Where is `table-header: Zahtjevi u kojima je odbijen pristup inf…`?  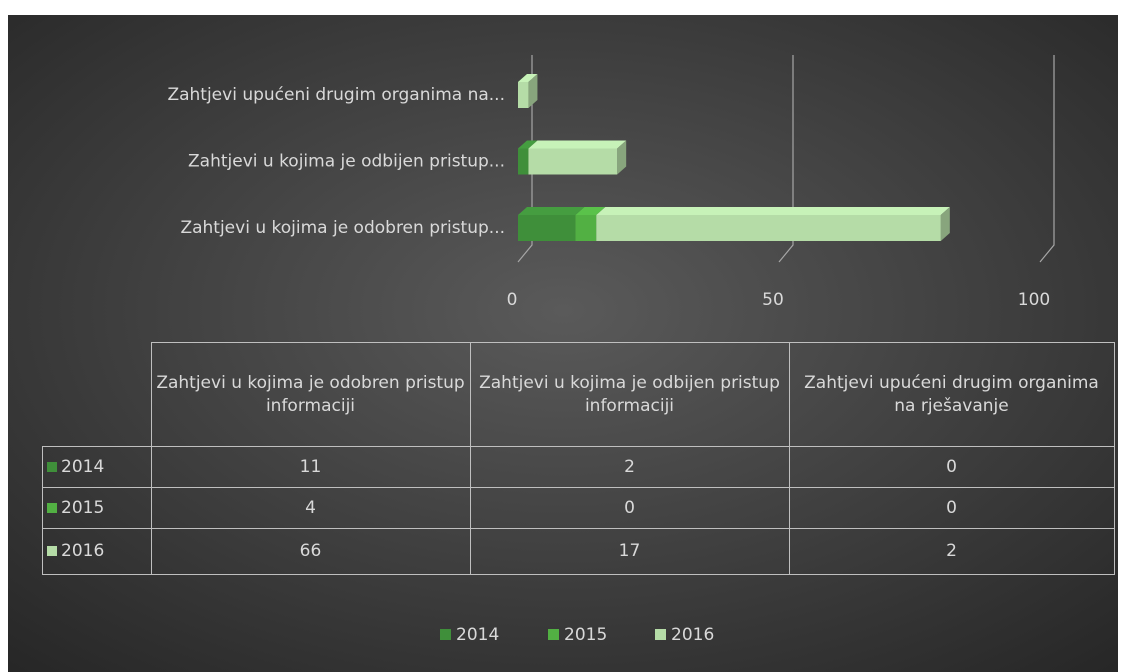 table-header: Zahtjevi u kojima je odbijen pristup inf… is located at coordinates (629, 394).